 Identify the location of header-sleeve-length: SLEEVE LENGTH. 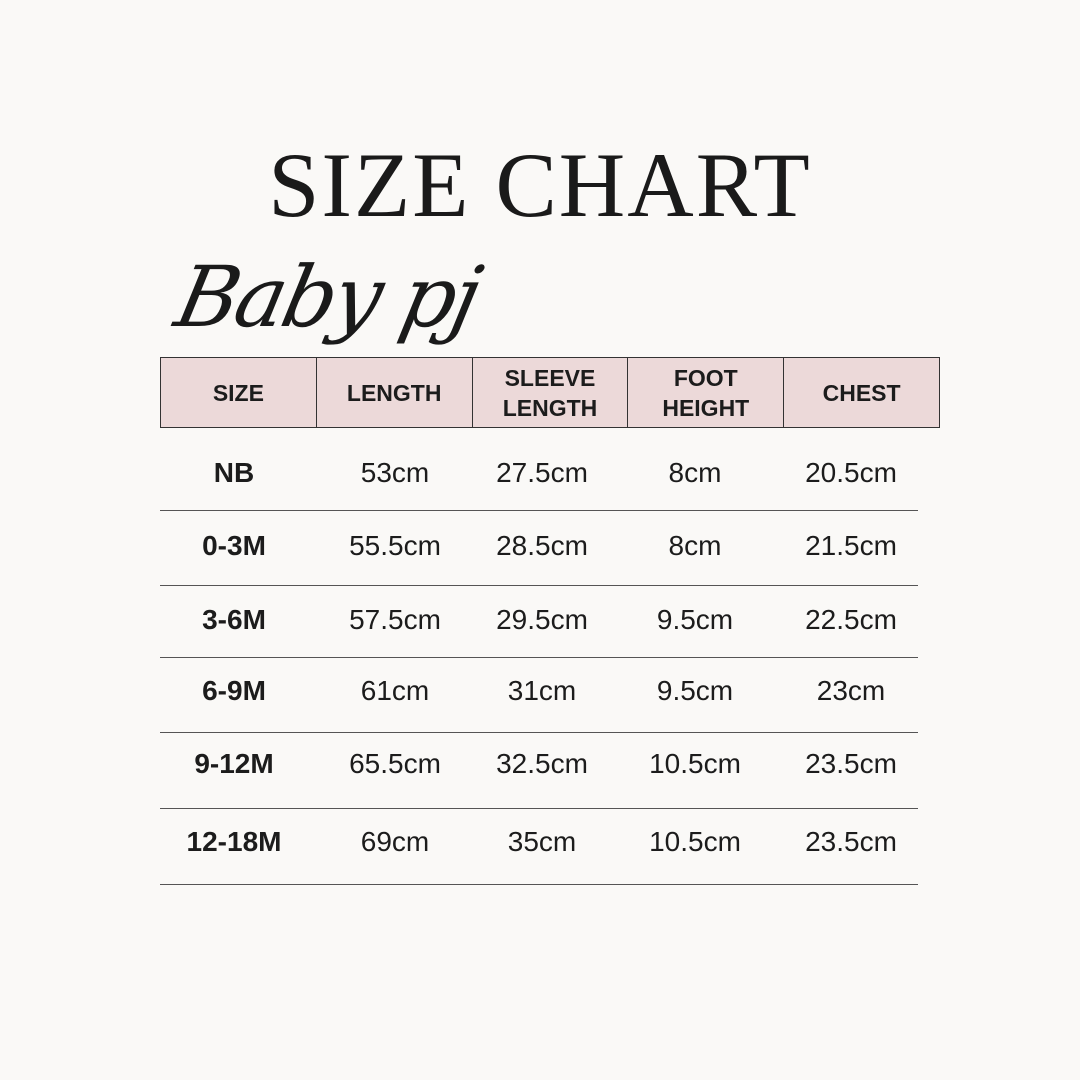
(551, 392).